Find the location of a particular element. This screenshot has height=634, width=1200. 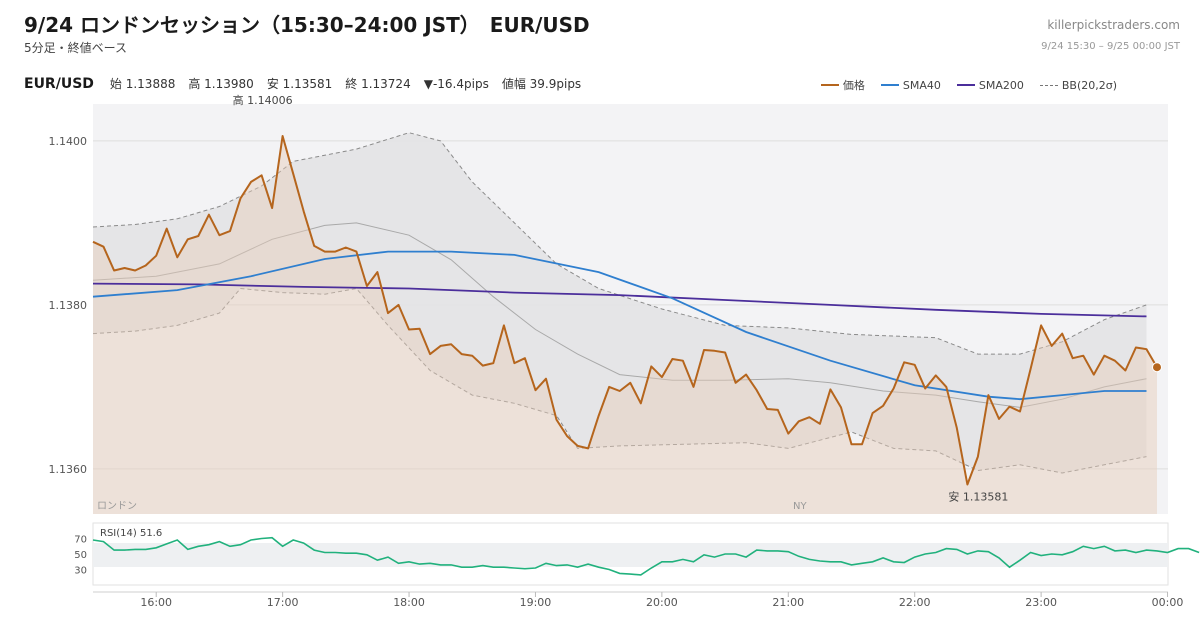

x-tick-label: 23:00 is located at coordinates (1041, 602).